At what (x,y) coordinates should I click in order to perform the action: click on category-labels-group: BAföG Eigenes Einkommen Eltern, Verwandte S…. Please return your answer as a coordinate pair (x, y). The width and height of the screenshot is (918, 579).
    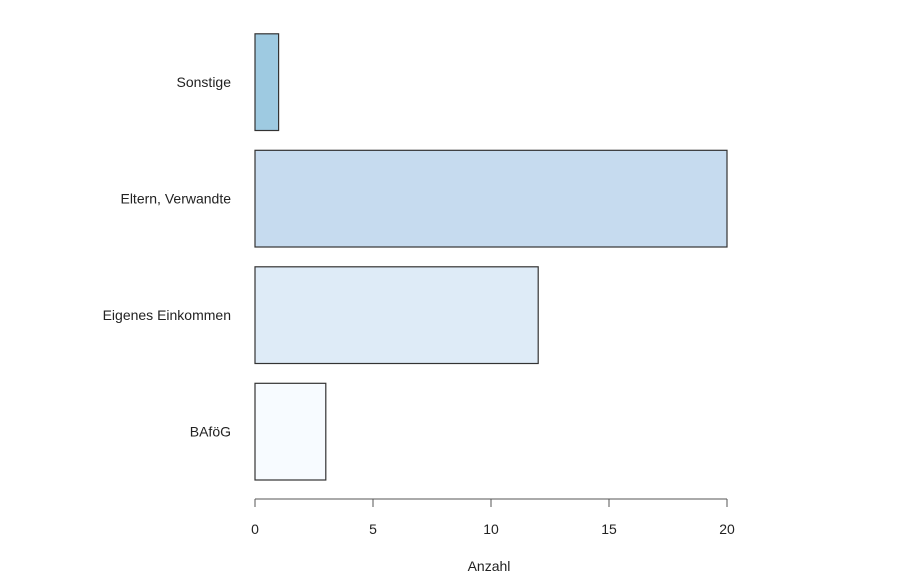
    Looking at the image, I should click on (167, 257).